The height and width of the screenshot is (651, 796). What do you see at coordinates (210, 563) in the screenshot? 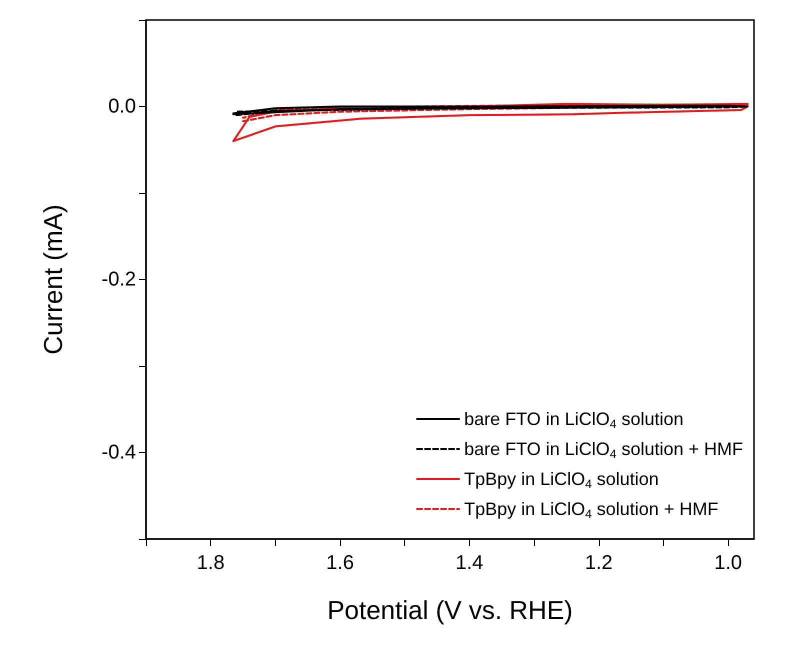
I see `x-tick-label: 1.8` at bounding box center [210, 563].